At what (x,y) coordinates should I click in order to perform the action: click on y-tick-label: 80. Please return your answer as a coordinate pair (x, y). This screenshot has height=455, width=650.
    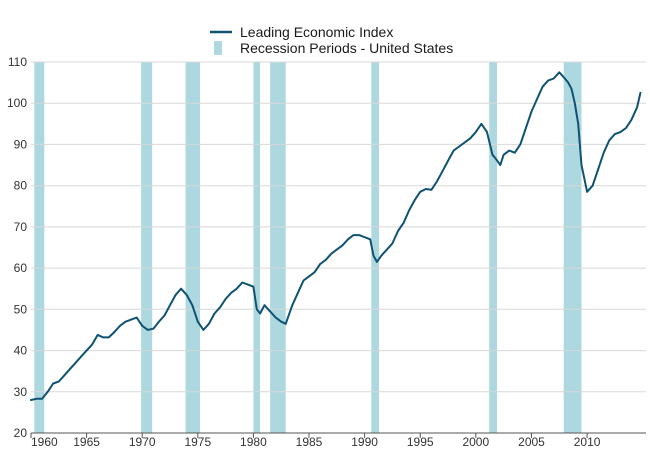
    Looking at the image, I should click on (21, 186).